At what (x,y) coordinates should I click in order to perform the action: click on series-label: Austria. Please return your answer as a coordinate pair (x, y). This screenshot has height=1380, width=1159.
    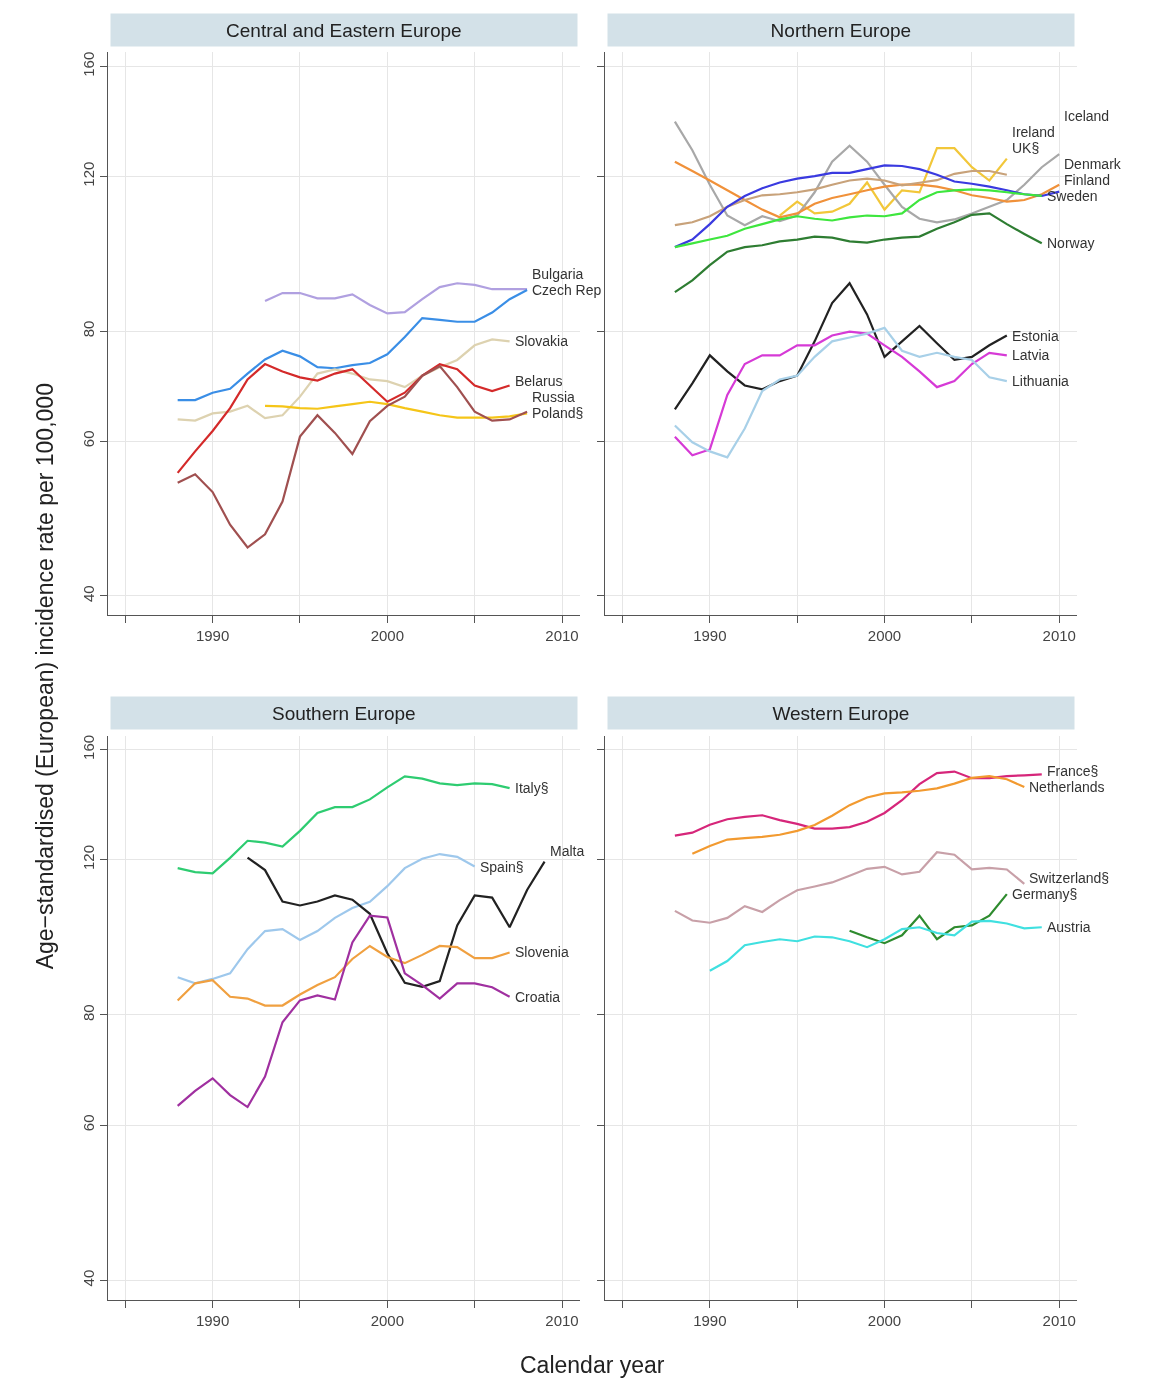
    Looking at the image, I should click on (1069, 927).